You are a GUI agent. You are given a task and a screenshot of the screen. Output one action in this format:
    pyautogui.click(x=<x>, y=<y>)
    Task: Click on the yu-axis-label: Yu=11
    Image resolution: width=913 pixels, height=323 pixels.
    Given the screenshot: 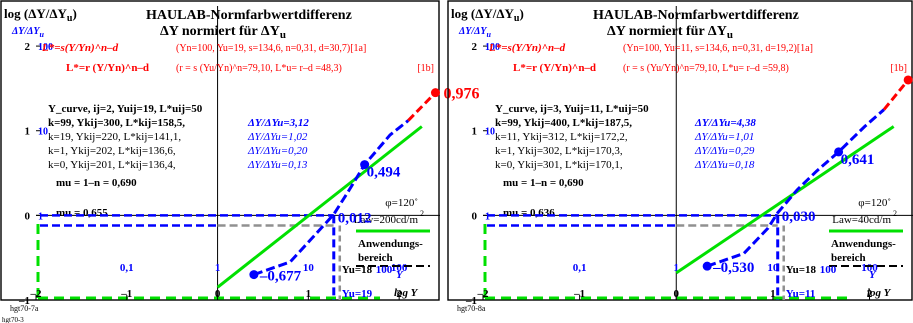 What is the action you would take?
    pyautogui.click(x=801, y=294)
    